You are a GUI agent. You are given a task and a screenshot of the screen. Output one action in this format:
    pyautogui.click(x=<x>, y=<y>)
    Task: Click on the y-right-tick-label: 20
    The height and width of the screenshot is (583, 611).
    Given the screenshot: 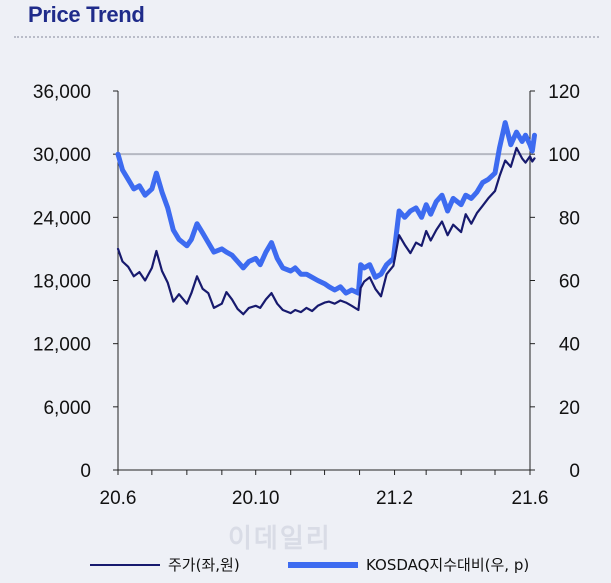 What is the action you would take?
    pyautogui.click(x=569, y=408)
    